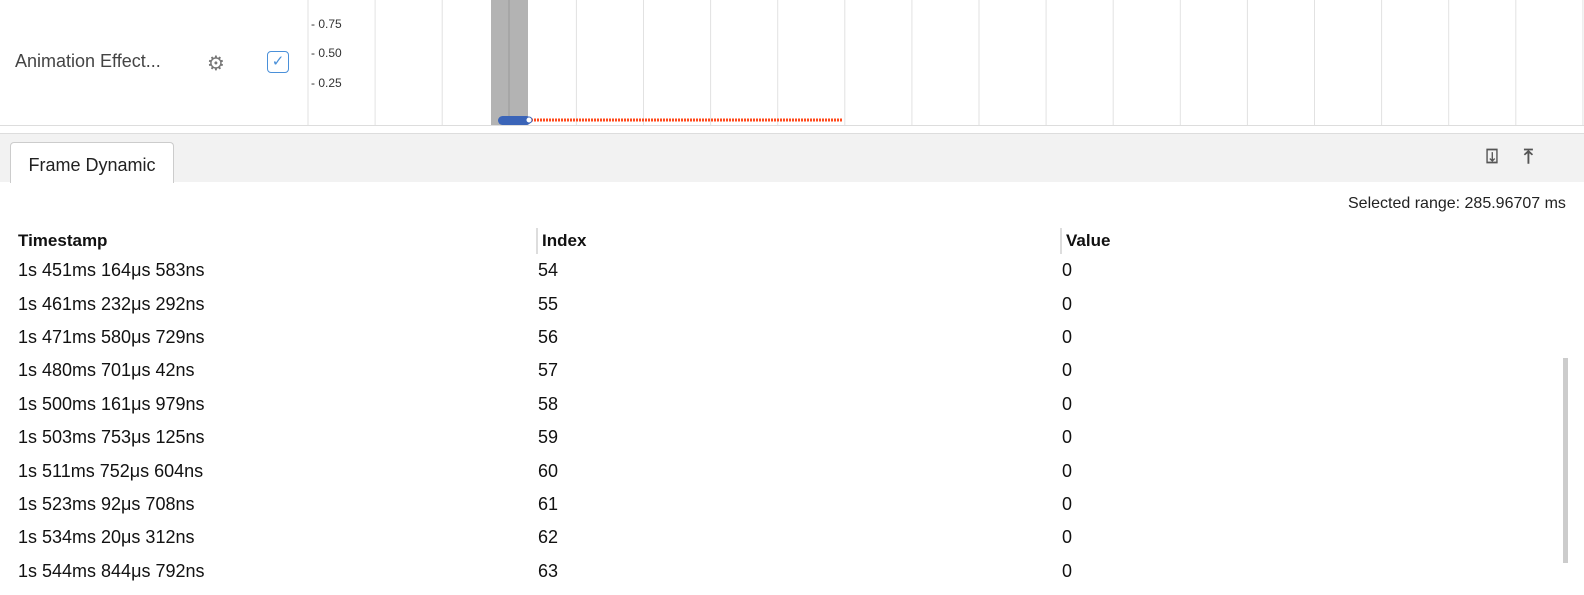  What do you see at coordinates (1565, 460) in the screenshot?
I see `scrollbar` at bounding box center [1565, 460].